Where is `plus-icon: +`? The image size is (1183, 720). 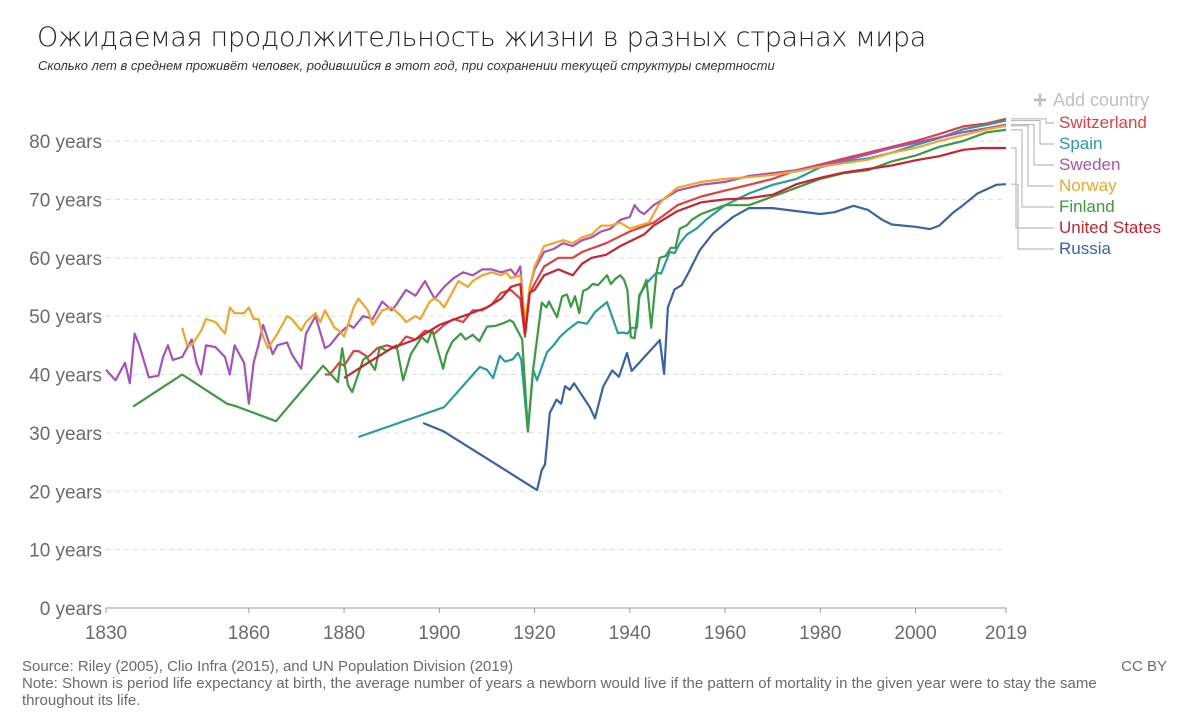 plus-icon: + is located at coordinates (1040, 100).